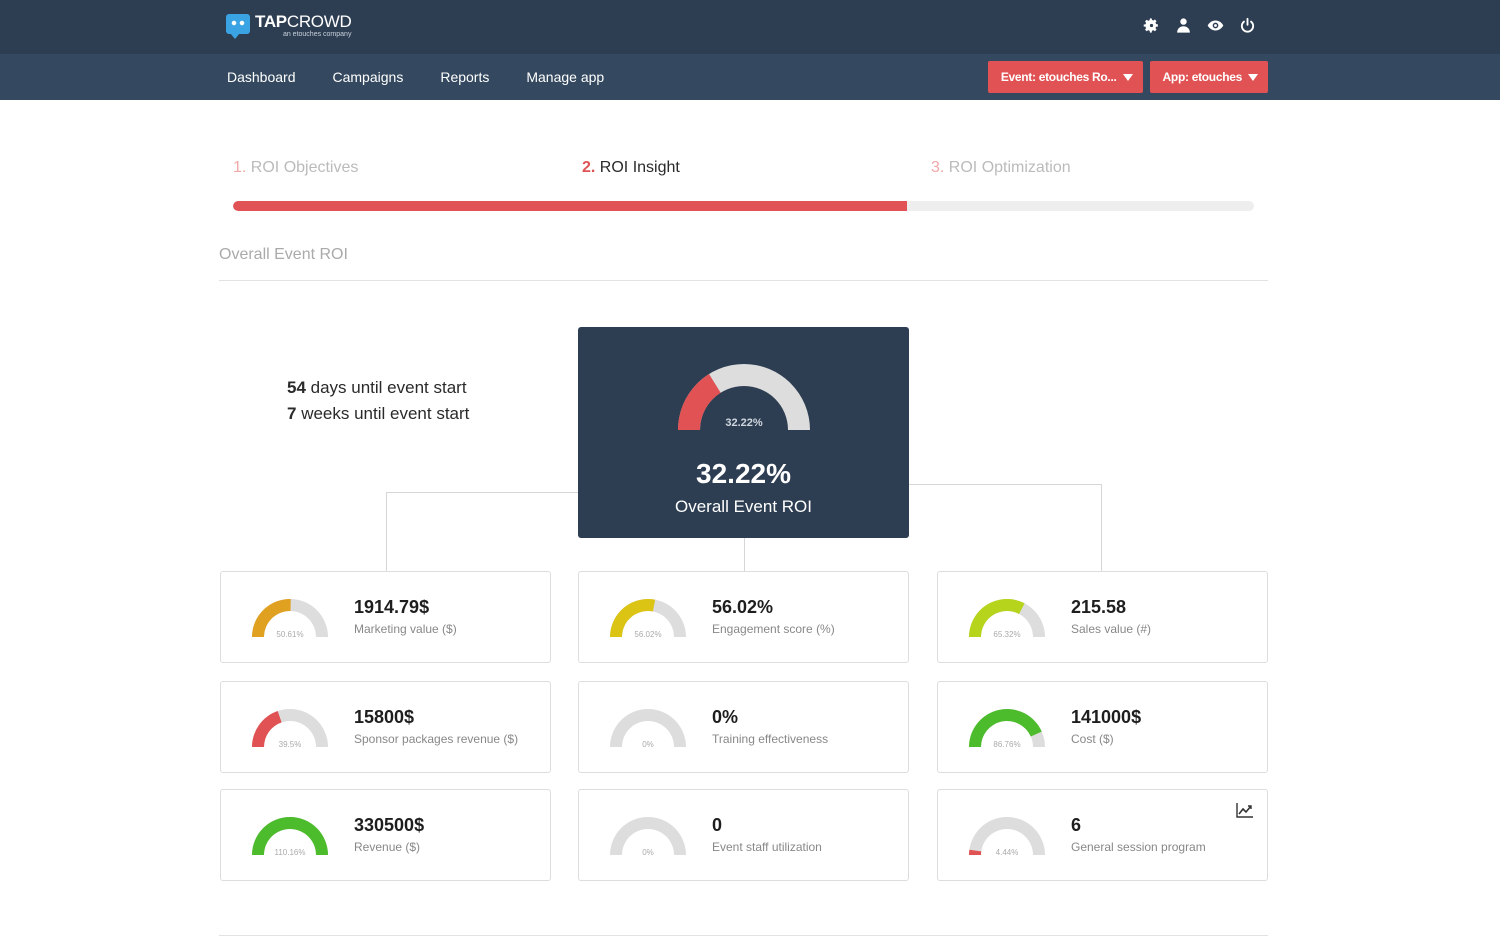  What do you see at coordinates (465, 77) in the screenshot?
I see `nav-reports: Reports` at bounding box center [465, 77].